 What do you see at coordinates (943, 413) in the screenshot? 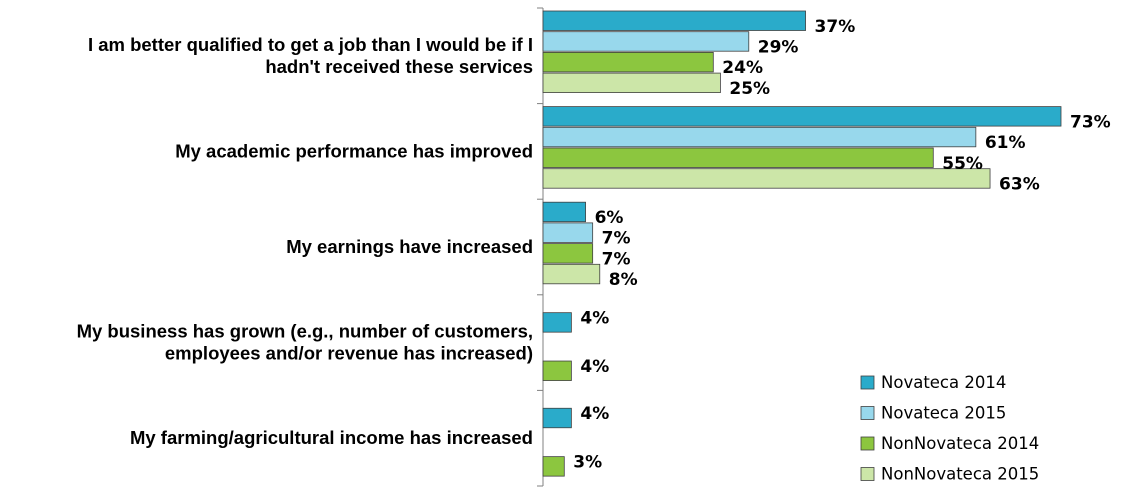
I see `legend-label: Novateca 2015` at bounding box center [943, 413].